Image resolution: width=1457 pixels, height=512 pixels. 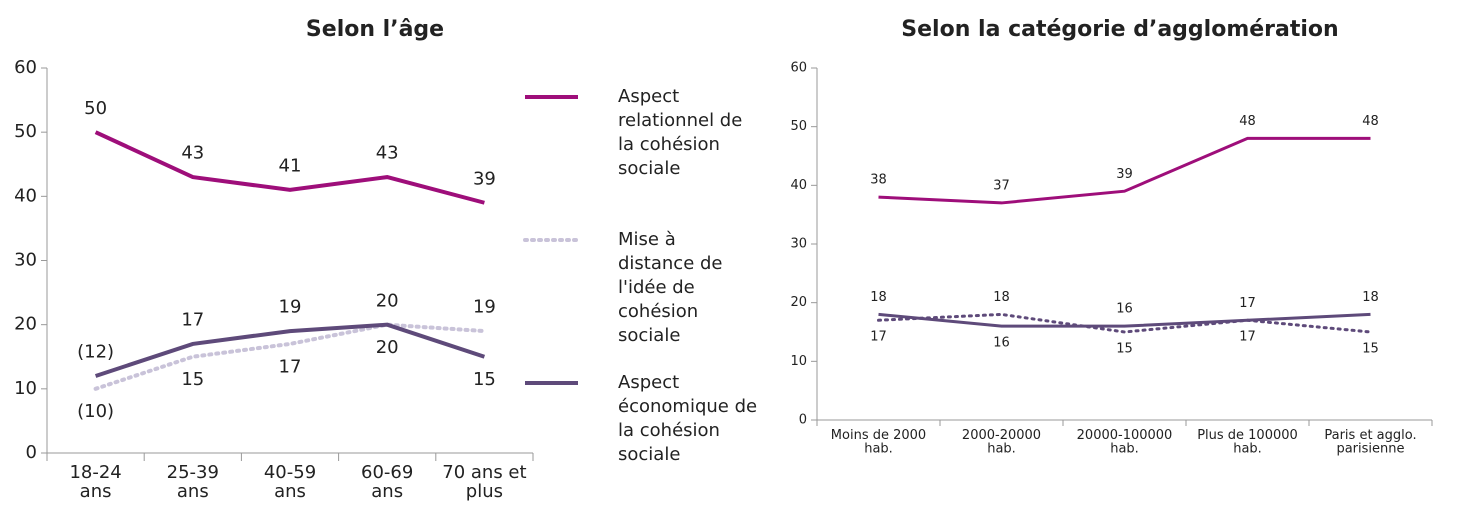 What do you see at coordinates (1247, 442) in the screenshot?
I see `x-tick-label: Plus de 100000 hab.` at bounding box center [1247, 442].